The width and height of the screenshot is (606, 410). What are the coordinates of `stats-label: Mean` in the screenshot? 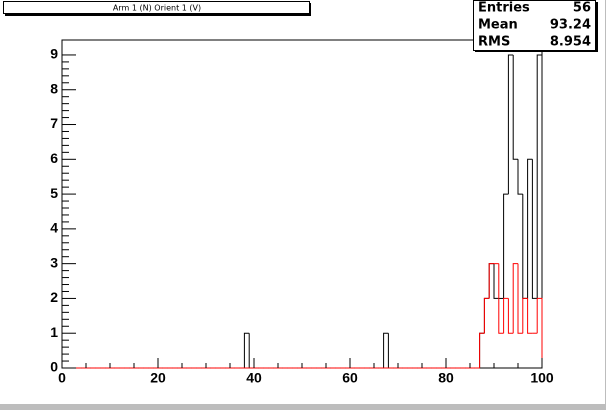 It's located at (498, 25).